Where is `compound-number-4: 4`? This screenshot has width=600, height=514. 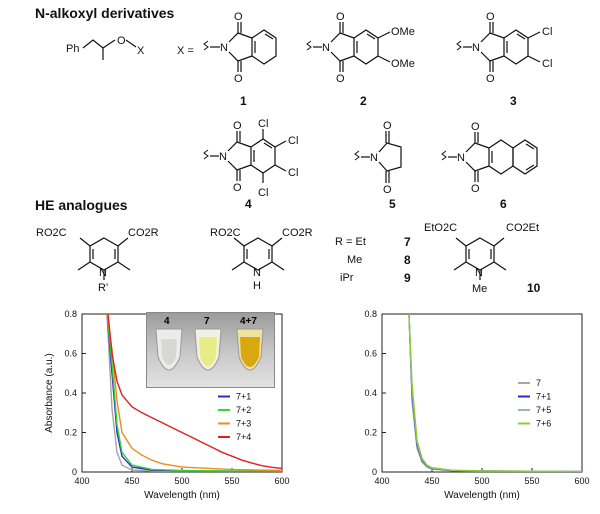 compound-number-4: 4 is located at coordinates (248, 204).